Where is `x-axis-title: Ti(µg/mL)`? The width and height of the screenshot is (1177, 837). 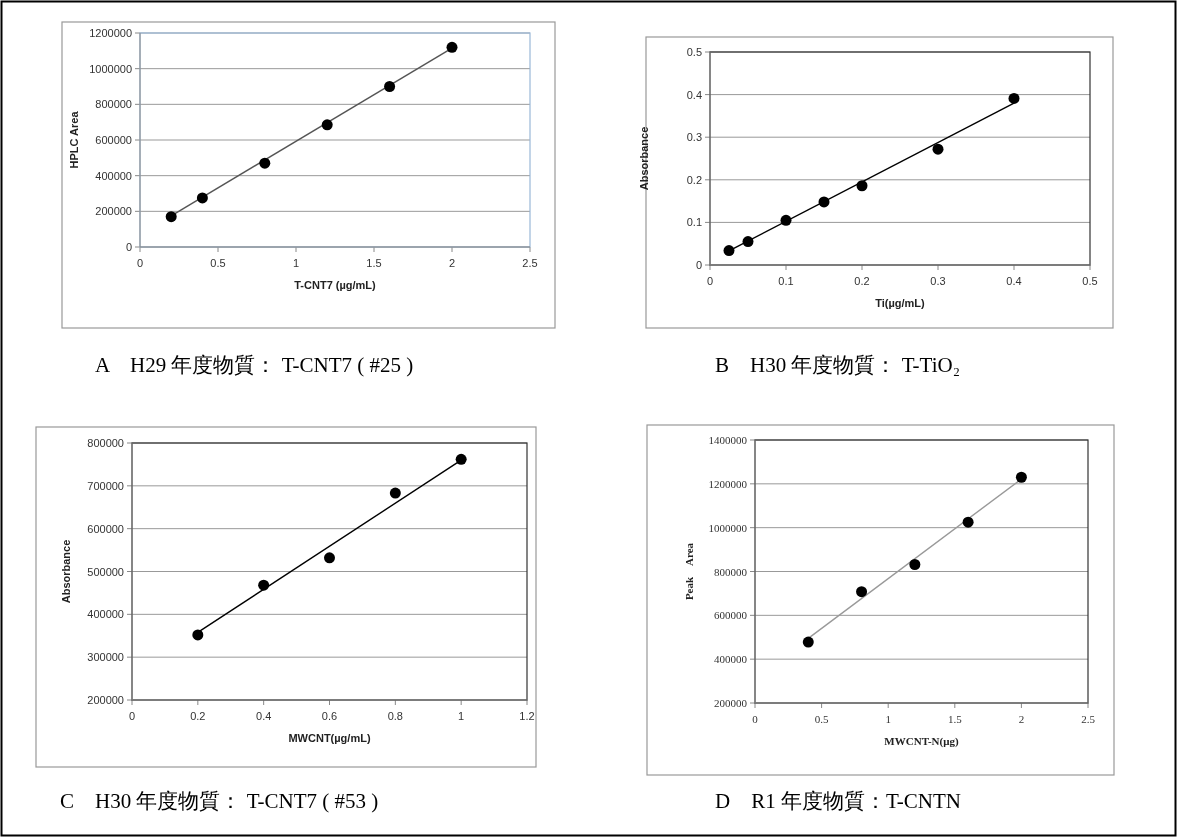 x-axis-title: Ti(µg/mL) is located at coordinates (900, 303).